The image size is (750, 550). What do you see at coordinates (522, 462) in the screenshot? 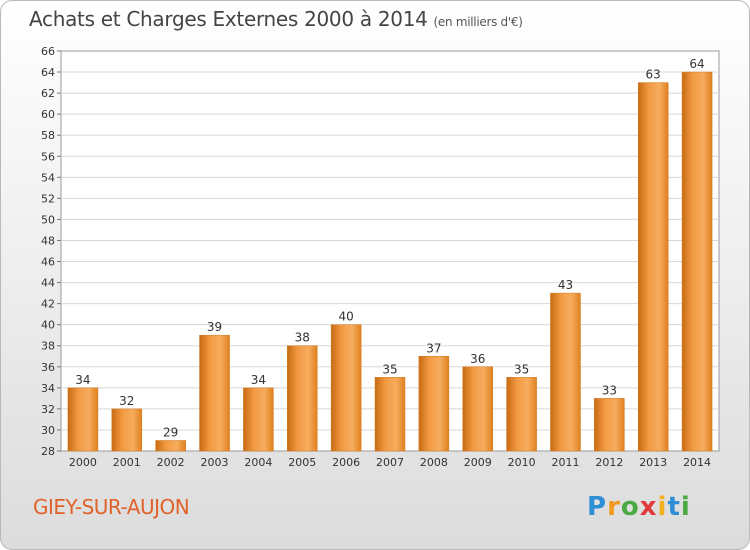
I see `x-tick-label: 2010` at bounding box center [522, 462].